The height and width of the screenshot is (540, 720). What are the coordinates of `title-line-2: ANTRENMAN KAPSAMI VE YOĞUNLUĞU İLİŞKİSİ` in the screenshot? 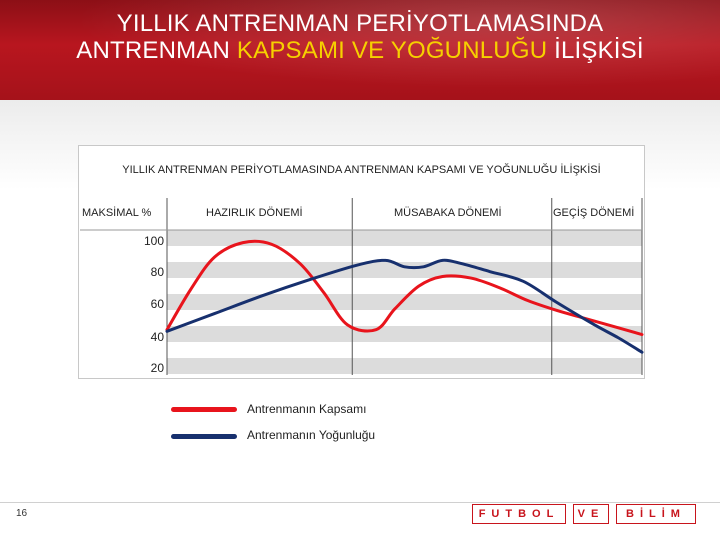 It's located at (360, 50).